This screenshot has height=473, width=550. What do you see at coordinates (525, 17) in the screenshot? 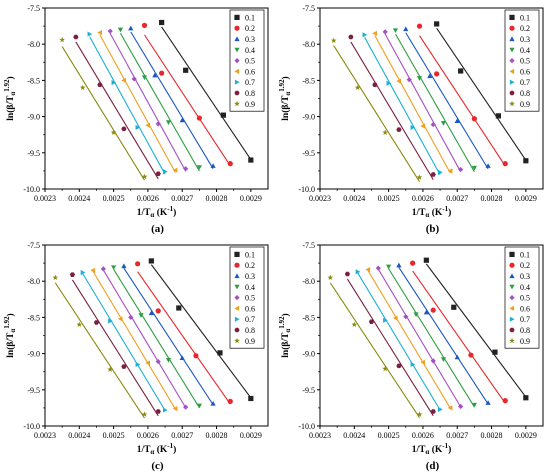
I see `legend-label: 0.1` at bounding box center [525, 17].